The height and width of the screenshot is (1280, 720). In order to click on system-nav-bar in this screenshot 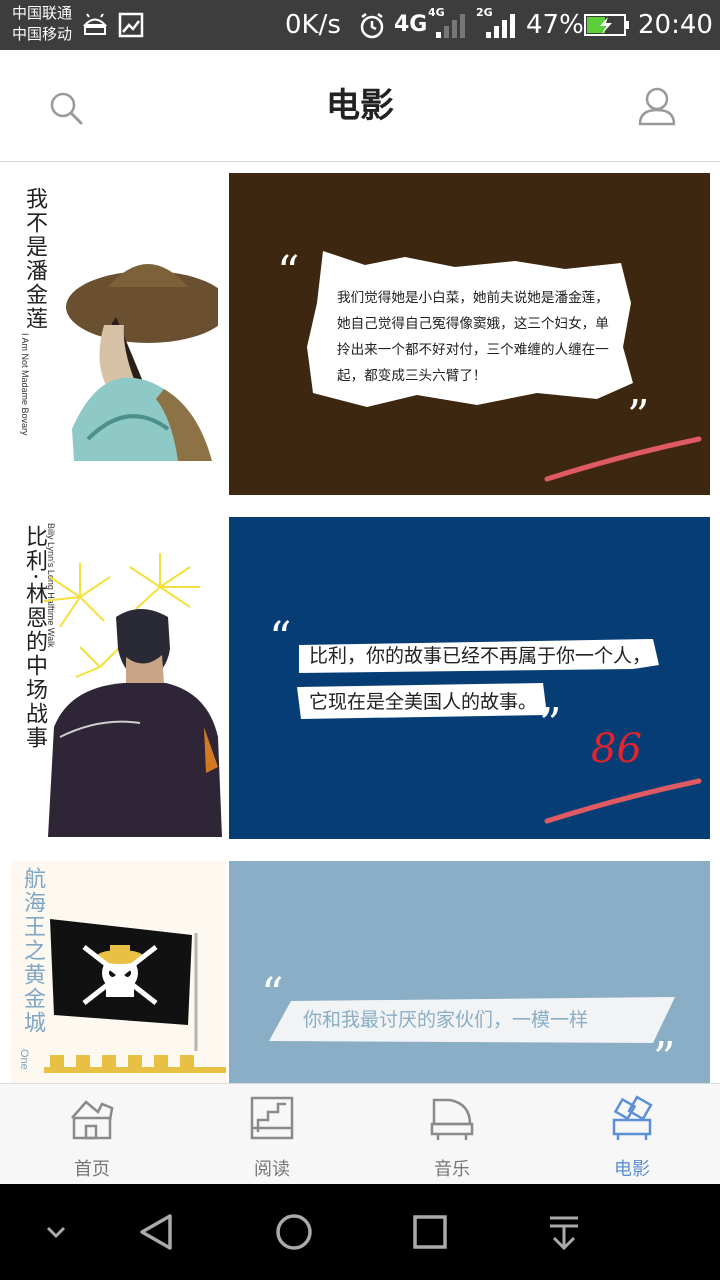, I will do `click(360, 1232)`.